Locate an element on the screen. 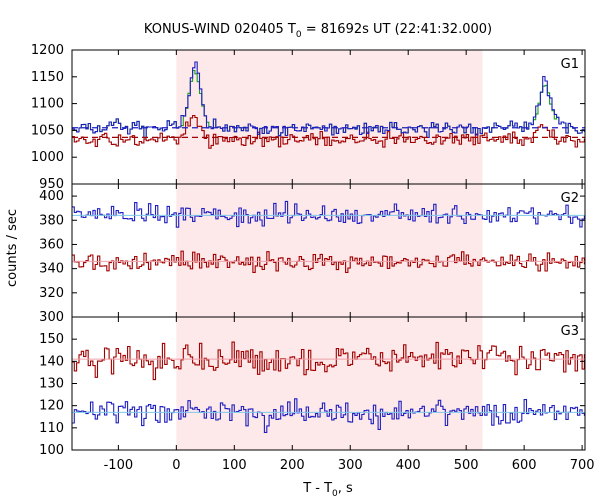  x-tick-label: 400 is located at coordinates (408, 465).